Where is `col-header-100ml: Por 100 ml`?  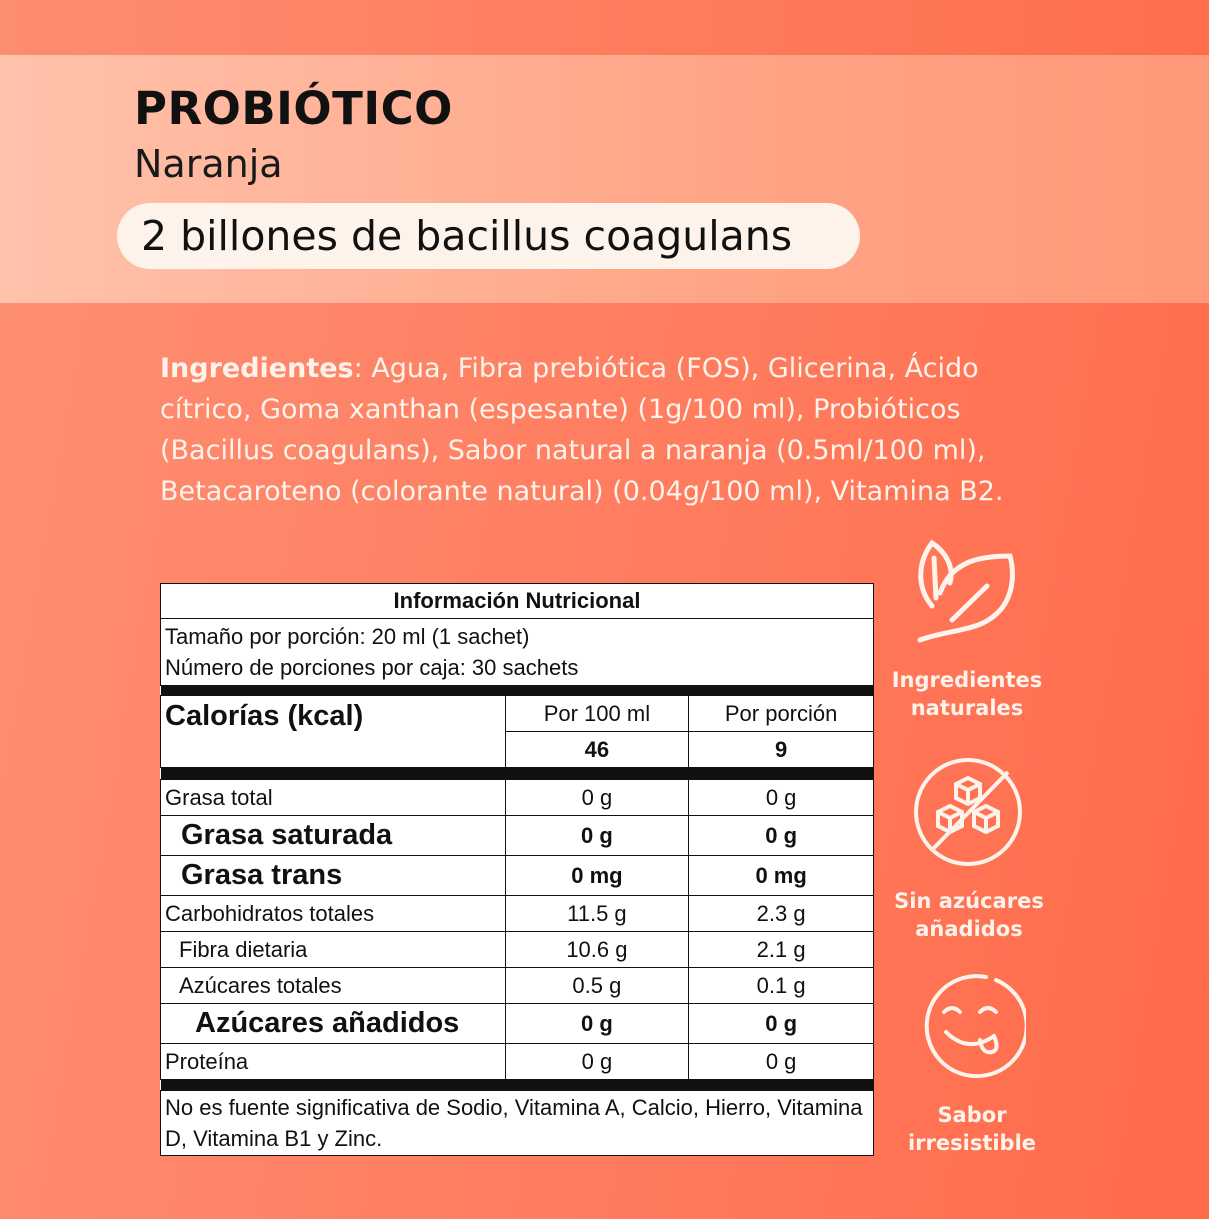 col-header-100ml: Por 100 ml is located at coordinates (597, 713).